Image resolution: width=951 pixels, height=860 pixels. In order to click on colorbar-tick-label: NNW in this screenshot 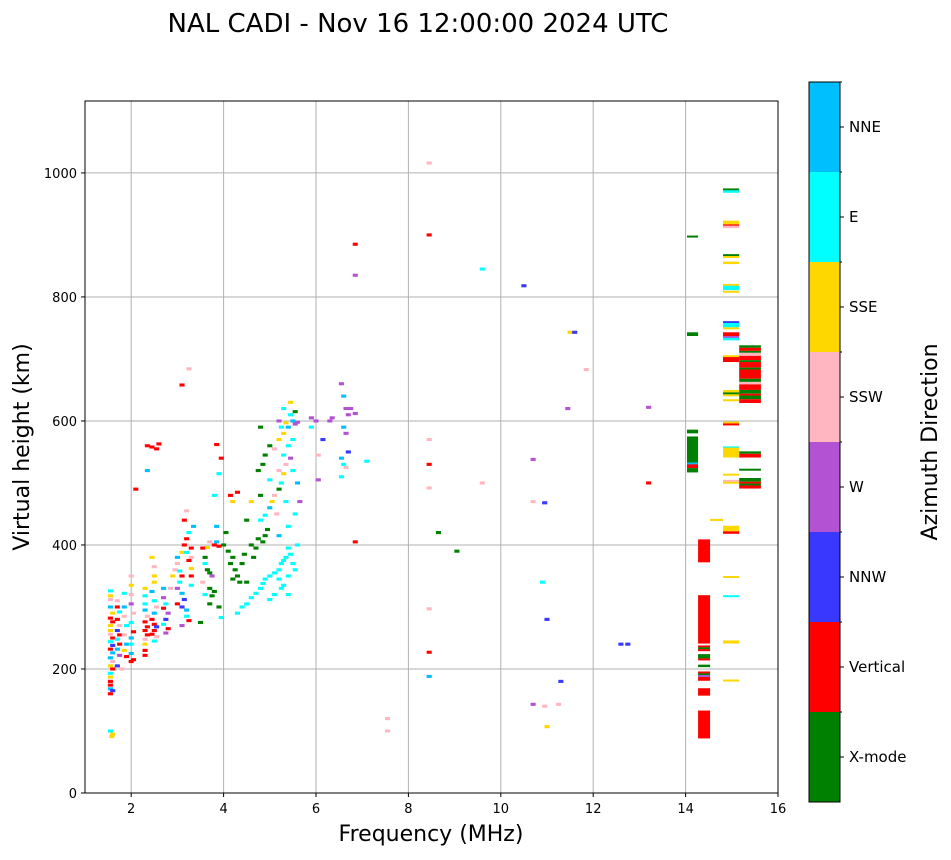, I will do `click(867, 577)`.